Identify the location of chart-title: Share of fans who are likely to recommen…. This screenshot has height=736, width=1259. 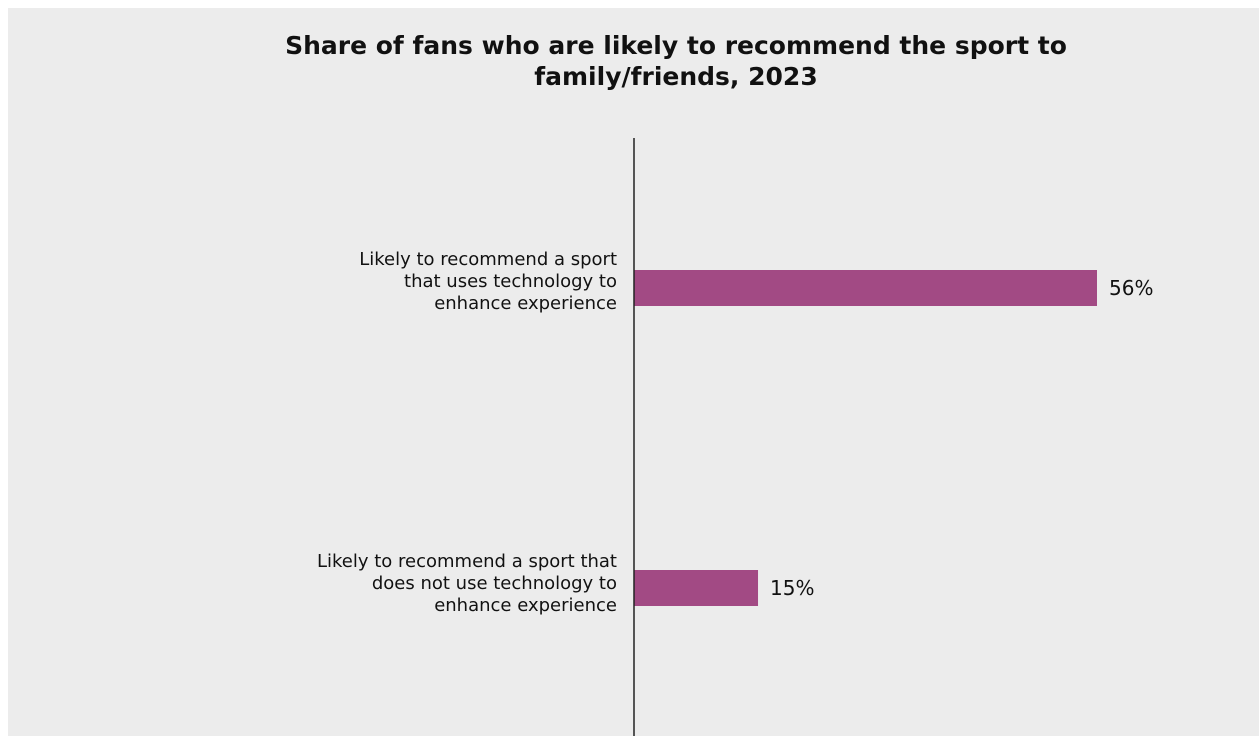
(676, 61).